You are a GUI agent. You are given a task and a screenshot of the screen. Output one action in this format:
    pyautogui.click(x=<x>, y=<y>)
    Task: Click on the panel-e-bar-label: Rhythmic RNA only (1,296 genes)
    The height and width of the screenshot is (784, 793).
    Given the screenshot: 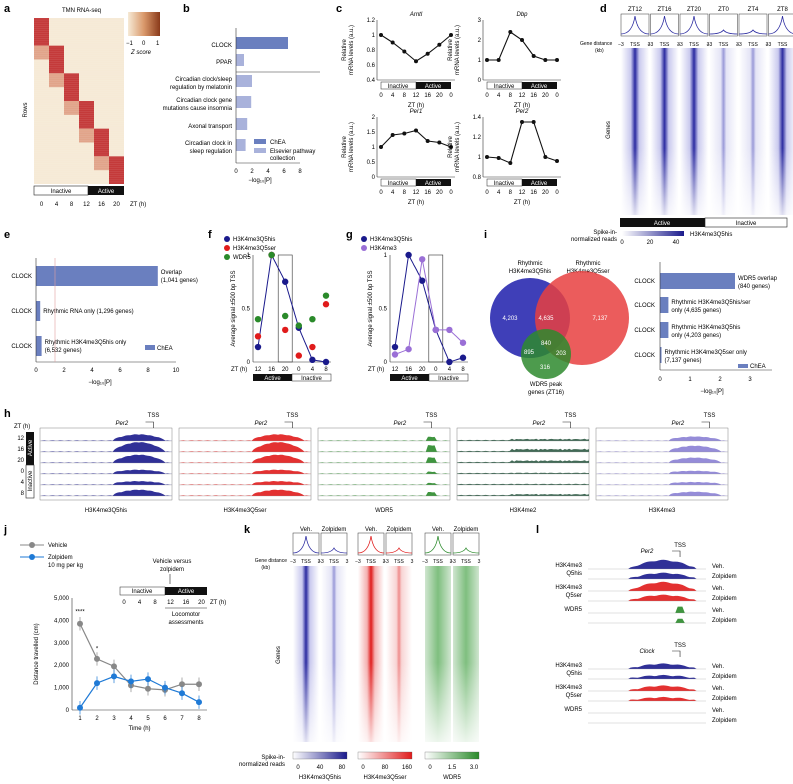 What is the action you would take?
    pyautogui.click(x=88, y=312)
    